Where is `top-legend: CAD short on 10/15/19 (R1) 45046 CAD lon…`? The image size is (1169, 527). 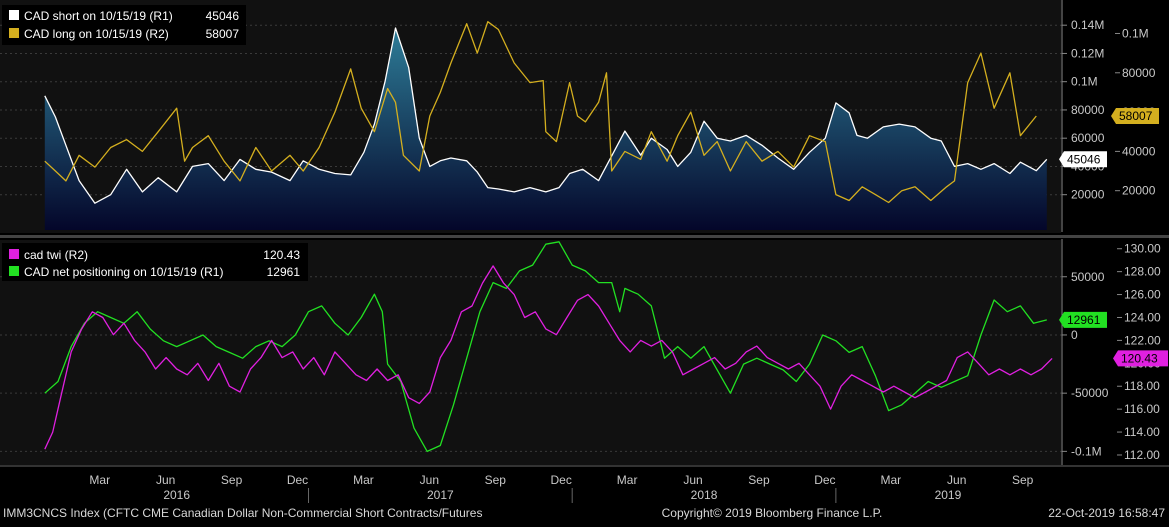 top-legend: CAD short on 10/15/19 (R1) 45046 CAD lon… is located at coordinates (124, 25).